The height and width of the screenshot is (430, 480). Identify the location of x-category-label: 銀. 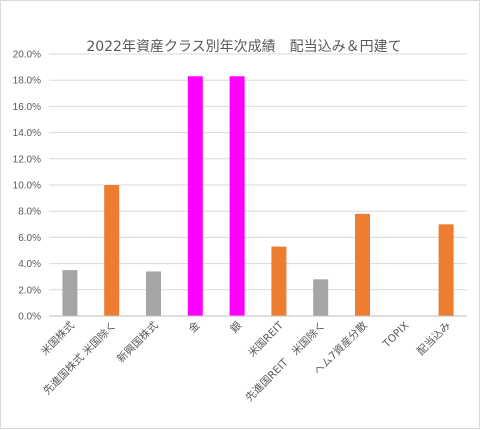
(236, 327).